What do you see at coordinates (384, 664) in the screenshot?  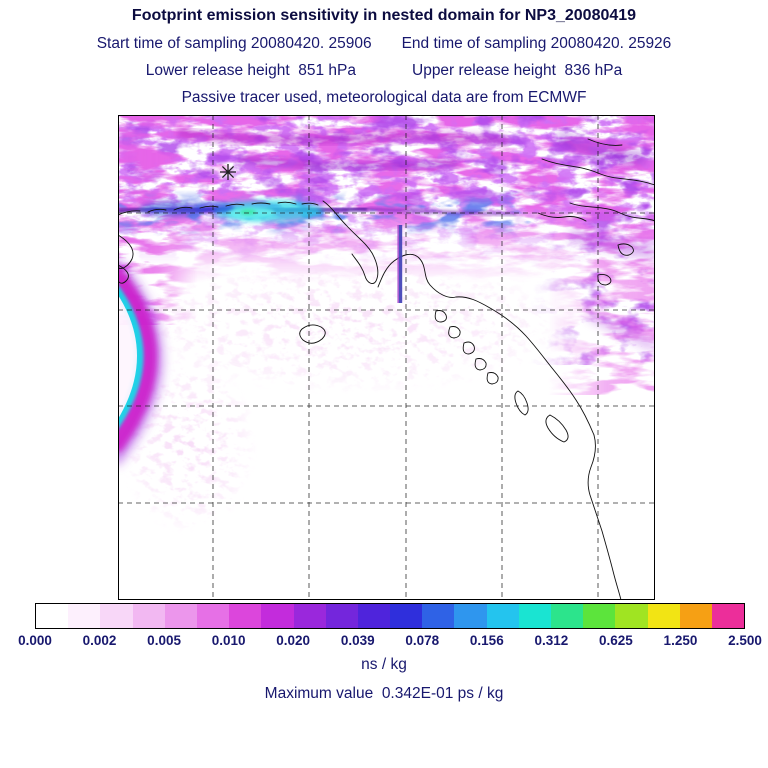 I see `colorbar-units-label: ns / kg` at bounding box center [384, 664].